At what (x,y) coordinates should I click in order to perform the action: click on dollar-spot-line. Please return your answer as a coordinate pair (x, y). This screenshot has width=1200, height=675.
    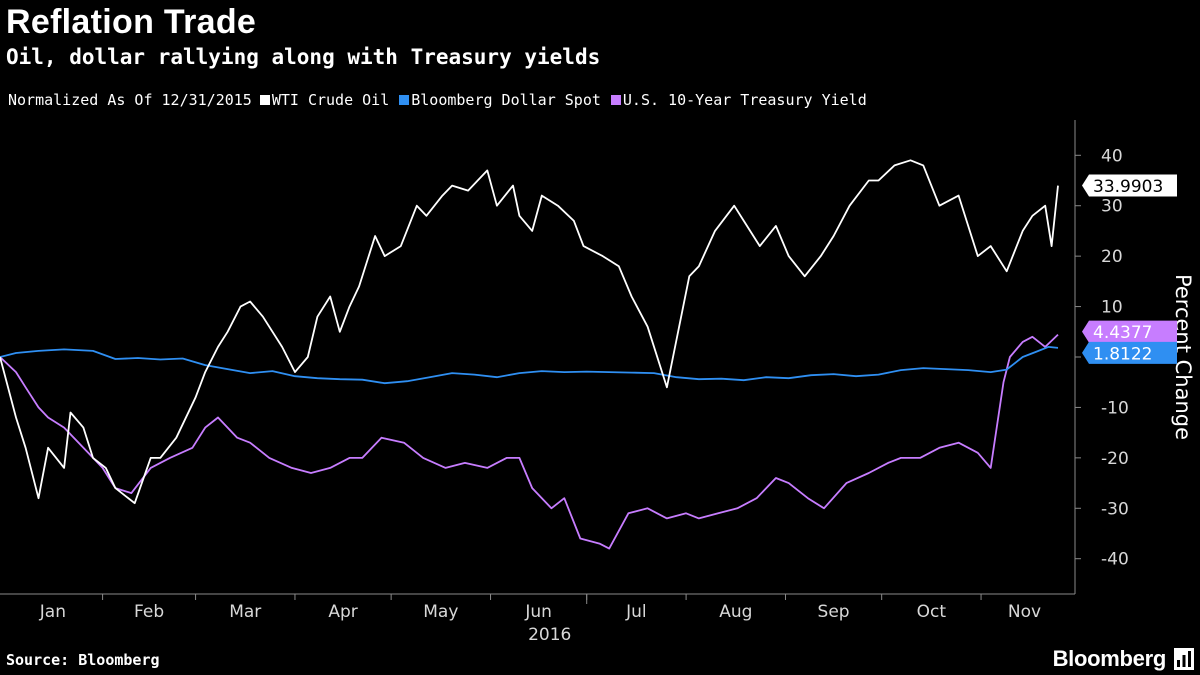
    Looking at the image, I should click on (529, 365).